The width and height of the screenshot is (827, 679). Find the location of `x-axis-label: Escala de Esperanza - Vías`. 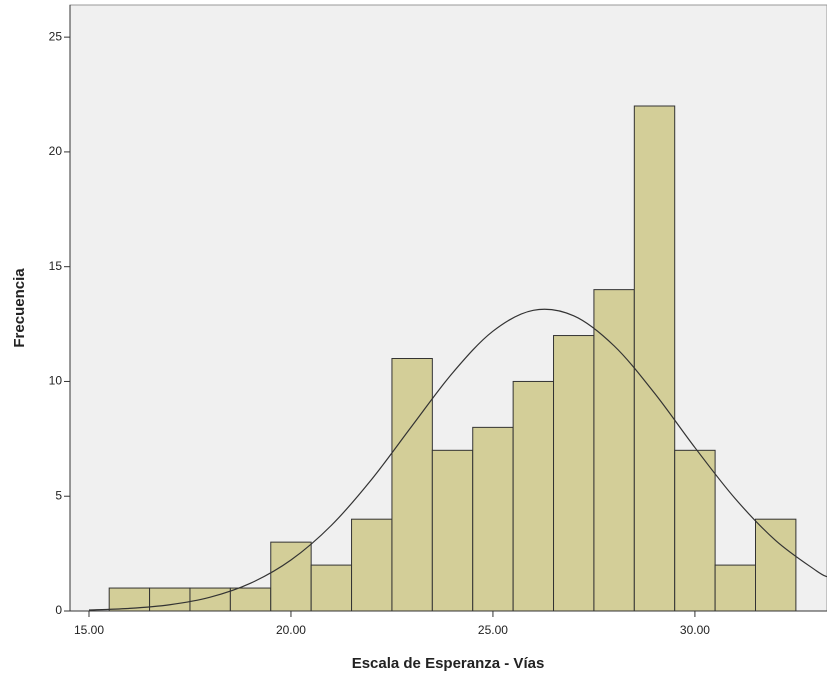

x-axis-label: Escala de Esperanza - Vías is located at coordinates (448, 663).